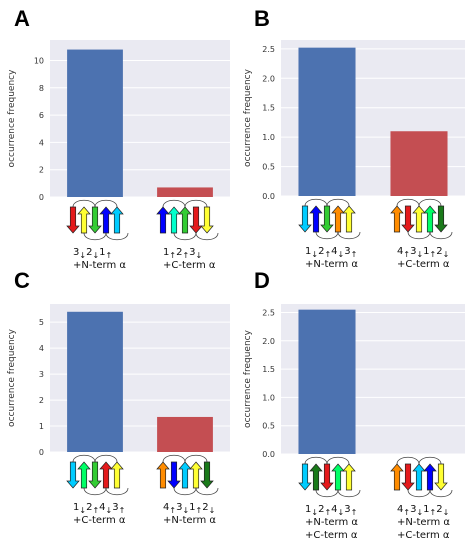 This screenshot has height=554, width=471. I want to click on panel-letter-b: B, so click(262, 18).